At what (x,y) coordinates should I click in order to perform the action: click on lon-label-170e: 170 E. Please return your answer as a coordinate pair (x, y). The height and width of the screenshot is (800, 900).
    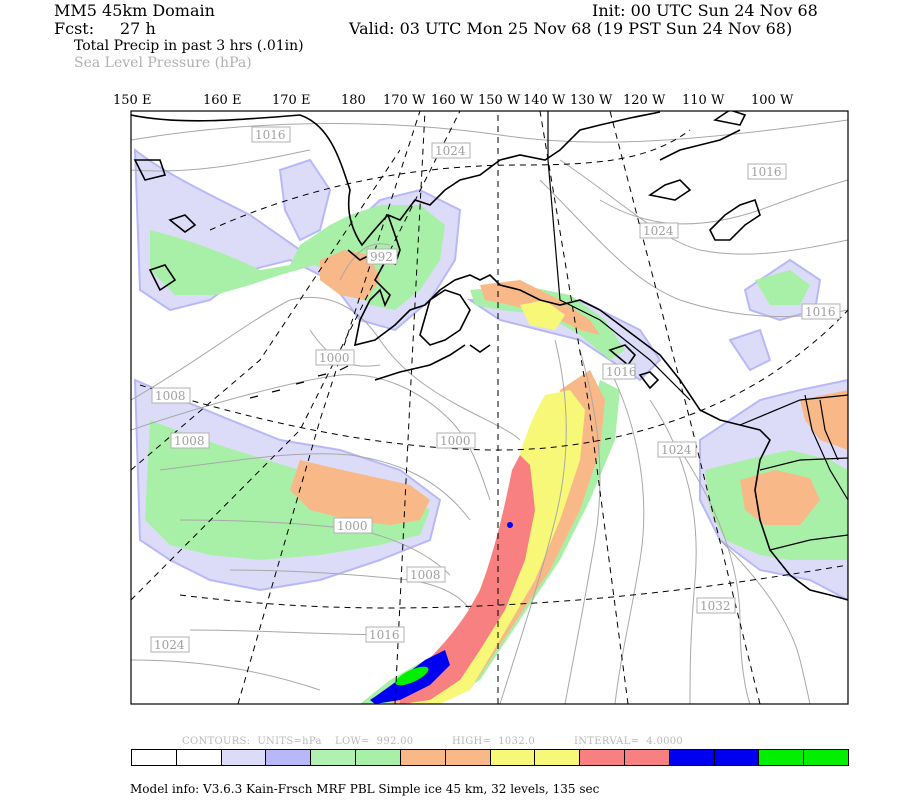
    Looking at the image, I should click on (291, 100).